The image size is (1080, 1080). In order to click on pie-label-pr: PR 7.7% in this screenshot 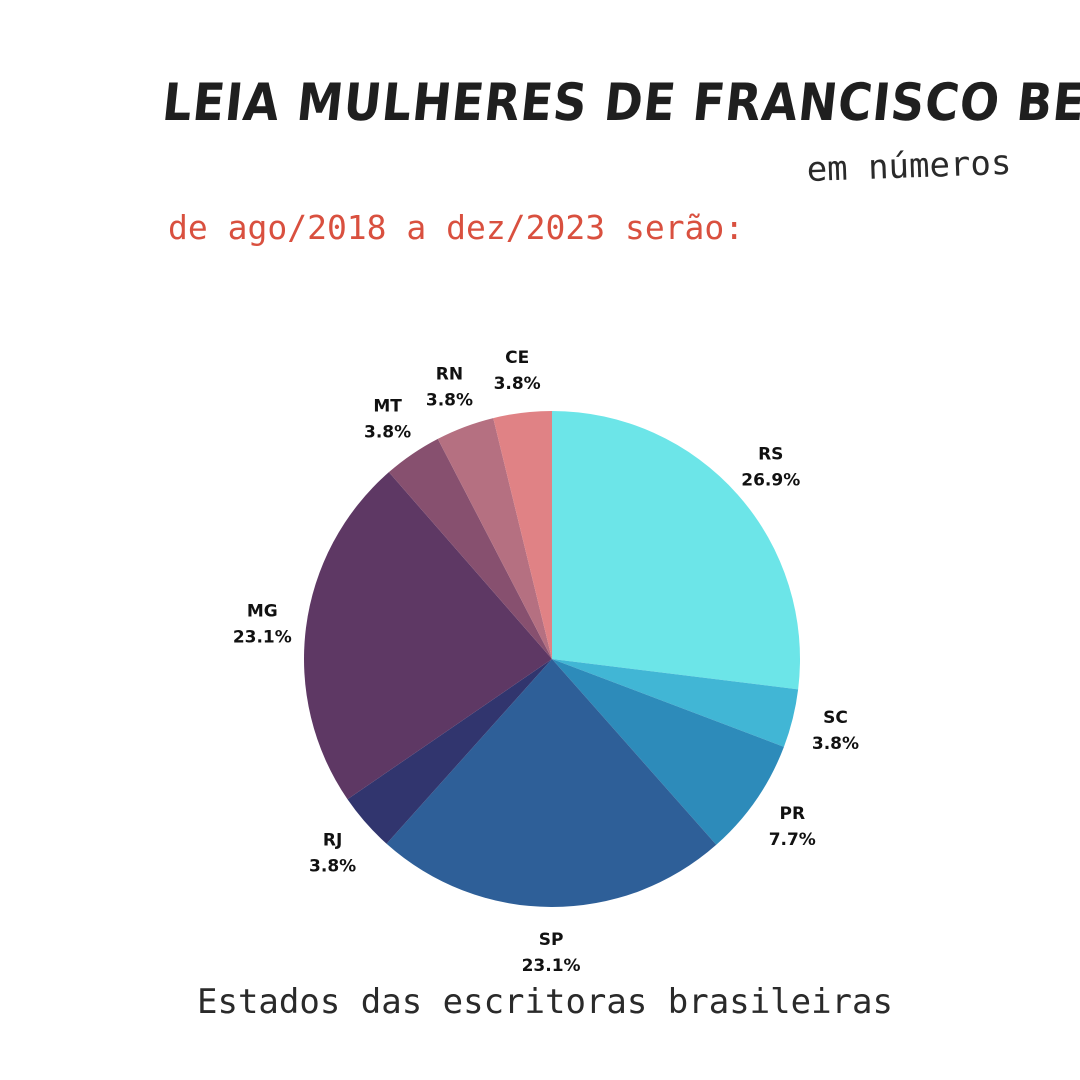, I will do `click(792, 827)`.